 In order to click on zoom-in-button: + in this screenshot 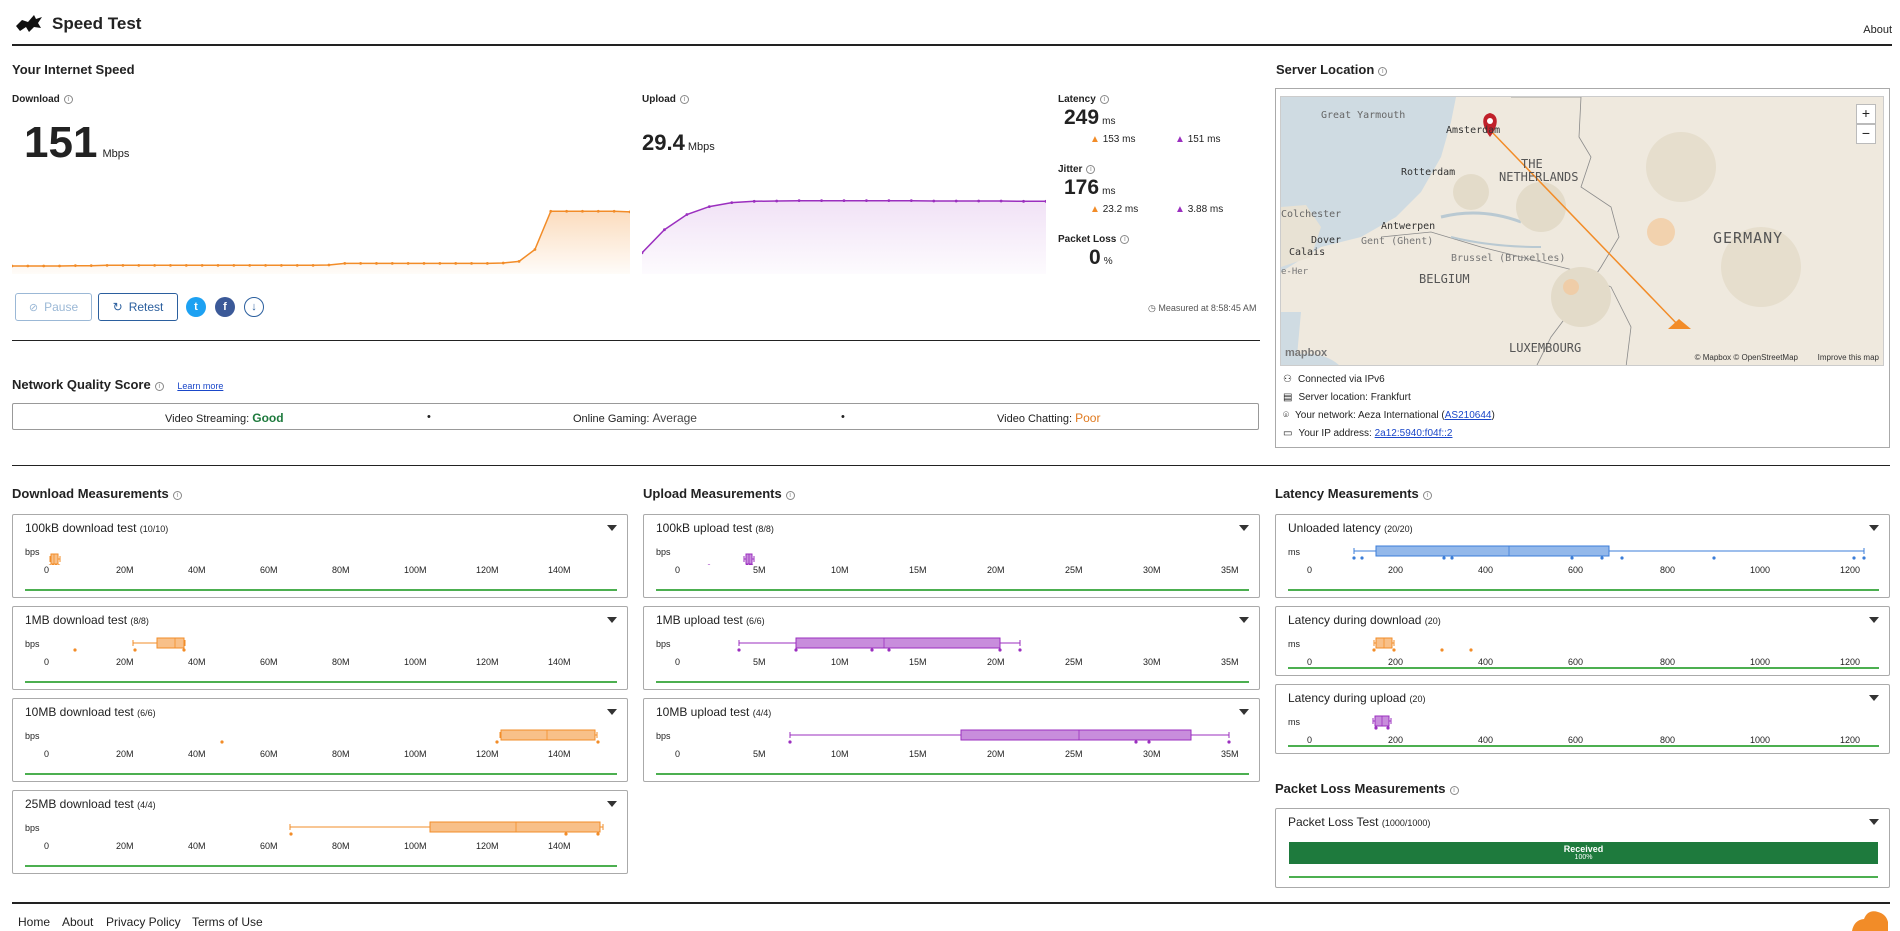, I will do `click(1866, 114)`.